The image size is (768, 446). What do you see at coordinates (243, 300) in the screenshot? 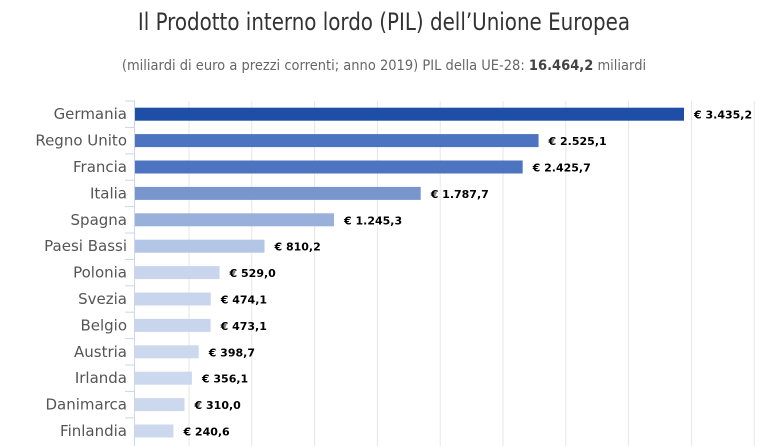
I see `data-label: € 474,1` at bounding box center [243, 300].